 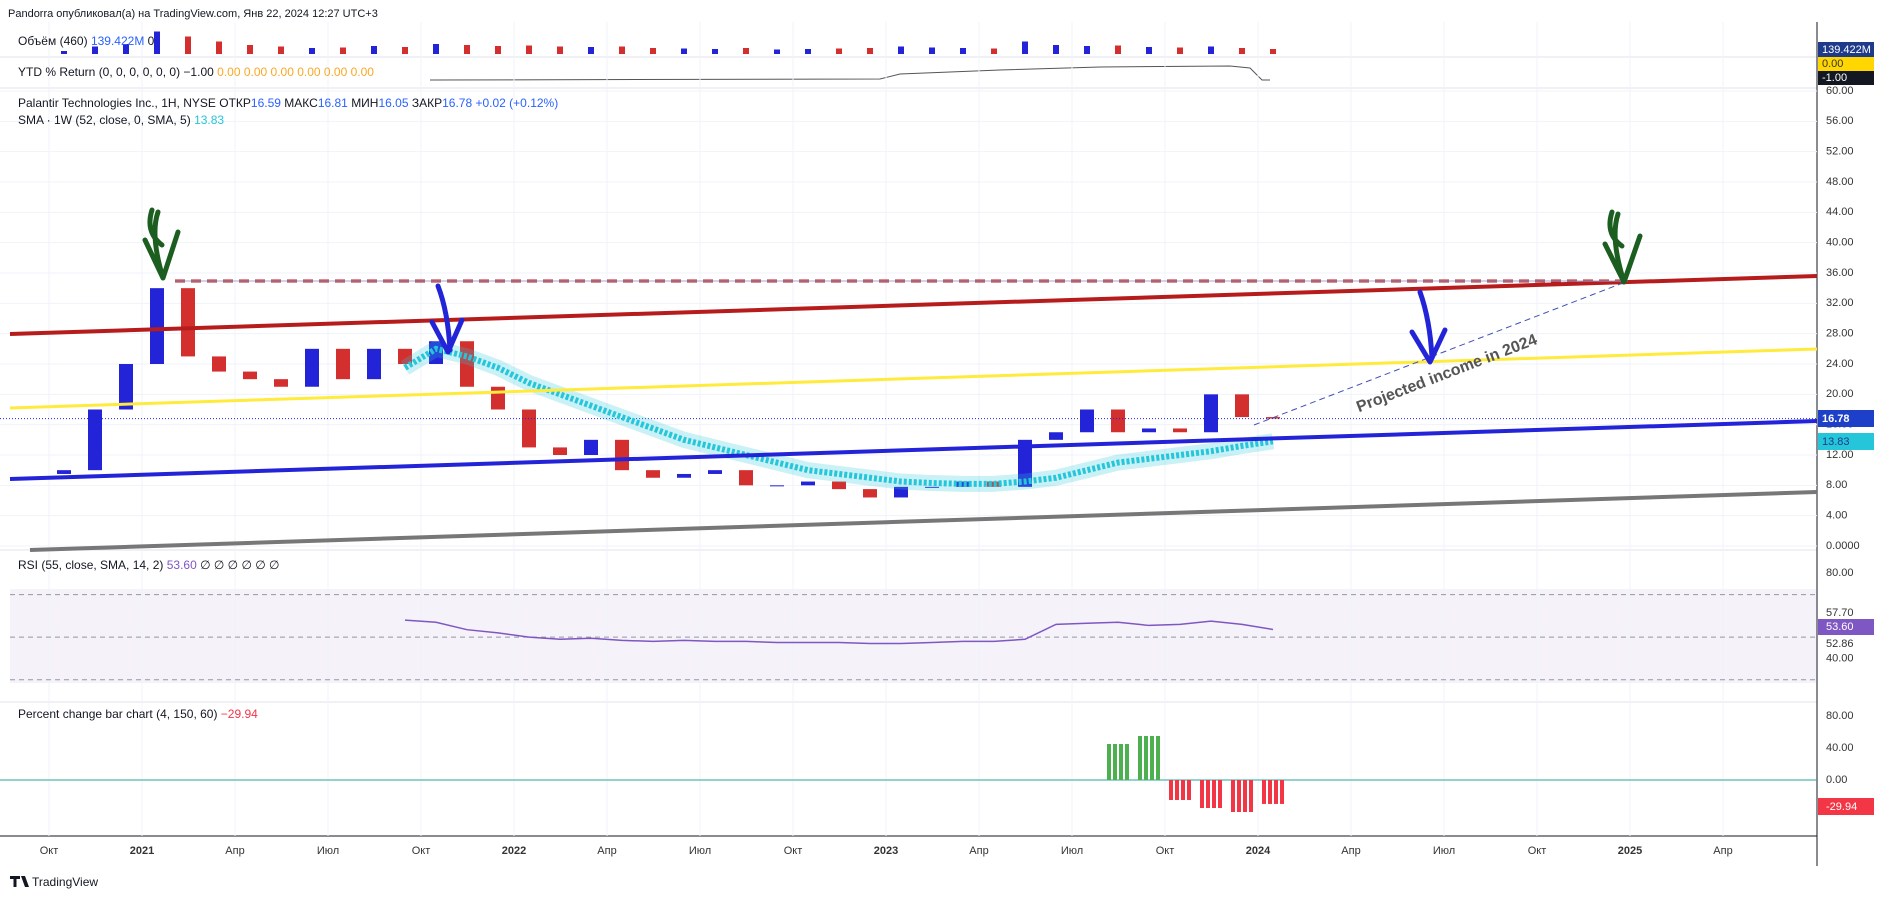 What do you see at coordinates (1832, 64) in the screenshot?
I see `badge: 0.00` at bounding box center [1832, 64].